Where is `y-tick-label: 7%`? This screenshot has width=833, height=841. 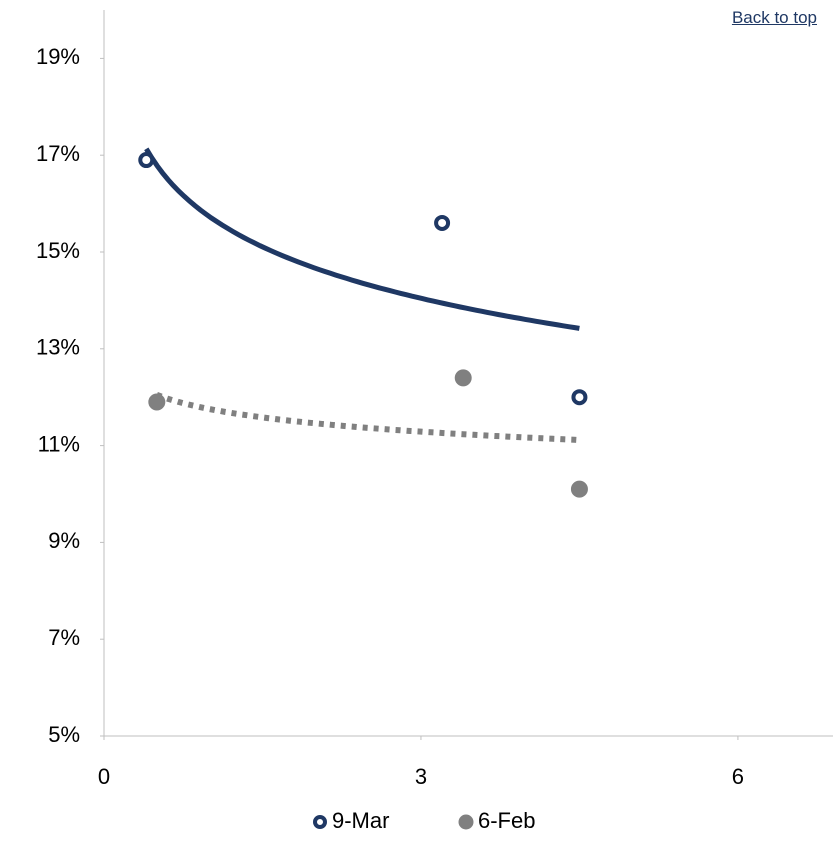 y-tick-label: 7% is located at coordinates (64, 637).